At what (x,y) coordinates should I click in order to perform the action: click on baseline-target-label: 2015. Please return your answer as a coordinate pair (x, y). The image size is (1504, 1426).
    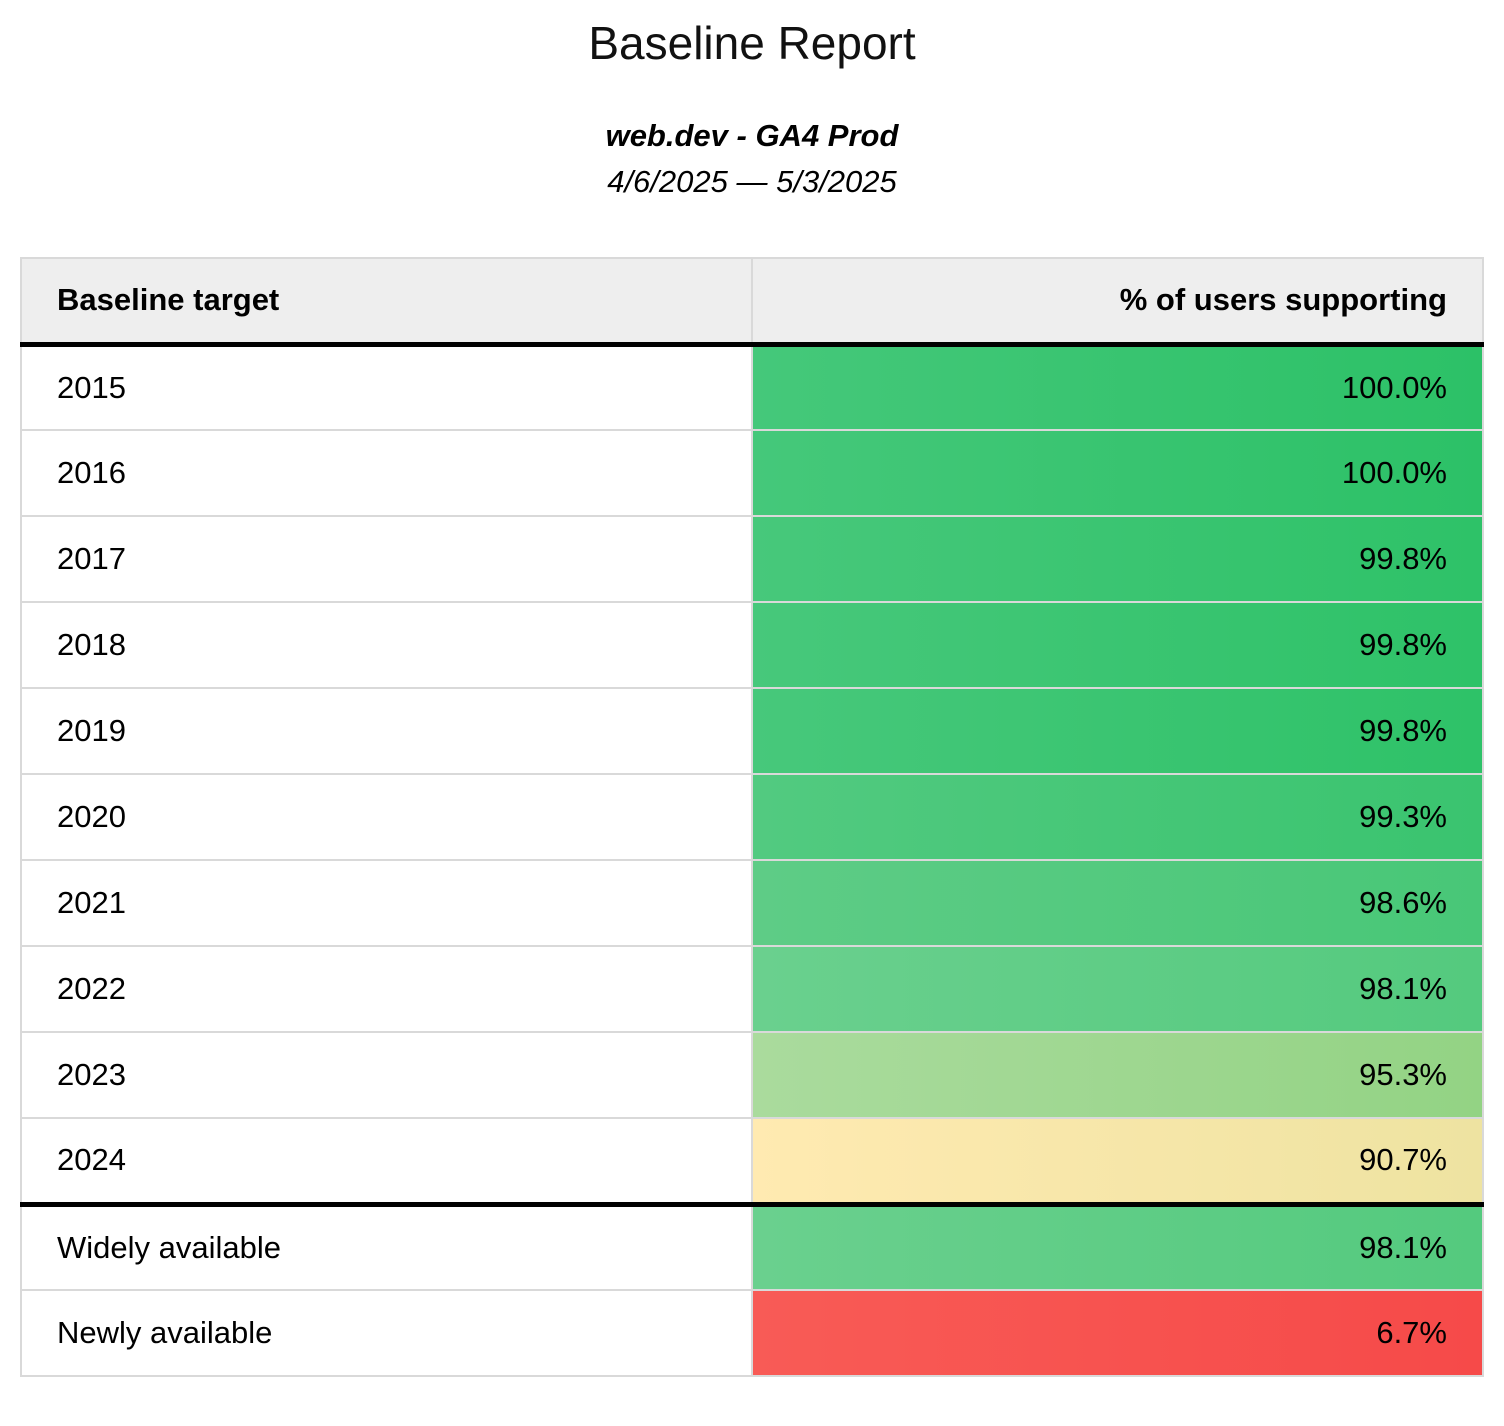
    Looking at the image, I should click on (387, 386).